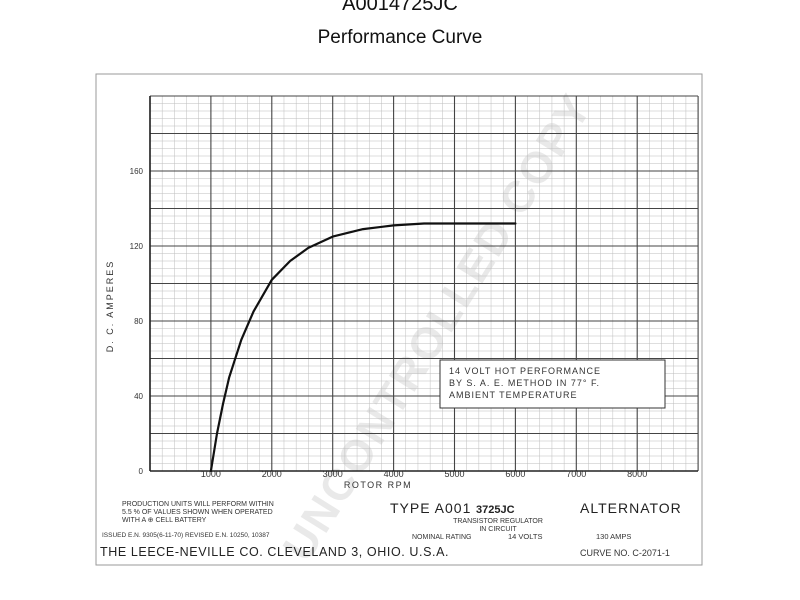 The width and height of the screenshot is (800, 600). Describe the element at coordinates (333, 474) in the screenshot. I see `x-tick-label: 3000` at that location.